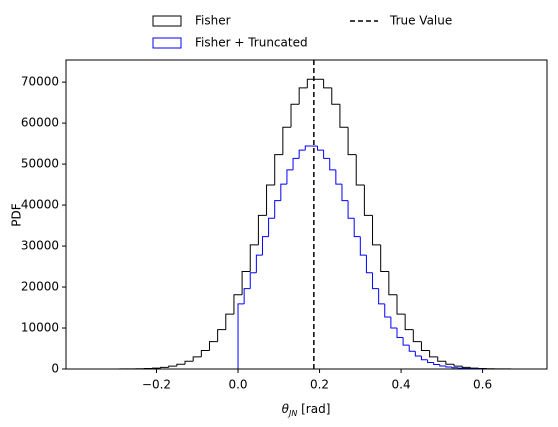 The image size is (558, 427). Describe the element at coordinates (420, 21) in the screenshot. I see `legend-label: True Value` at that location.